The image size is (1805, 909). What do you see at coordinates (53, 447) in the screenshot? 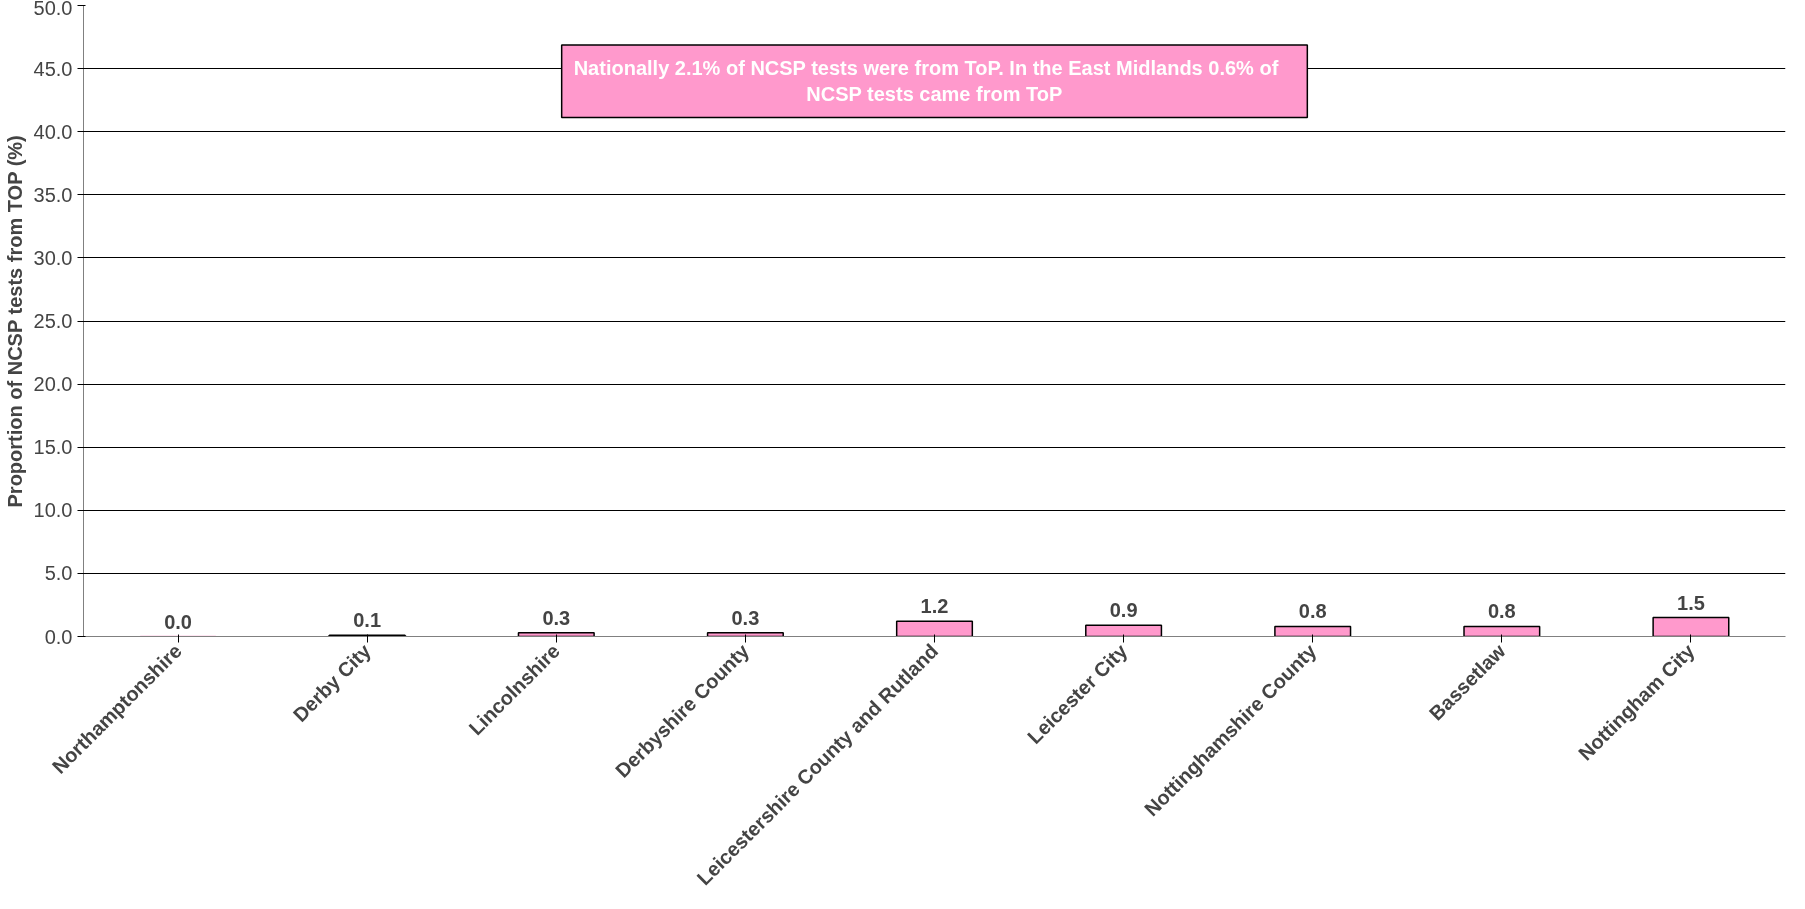
I see `y-tick-label: 15.0` at bounding box center [53, 447].